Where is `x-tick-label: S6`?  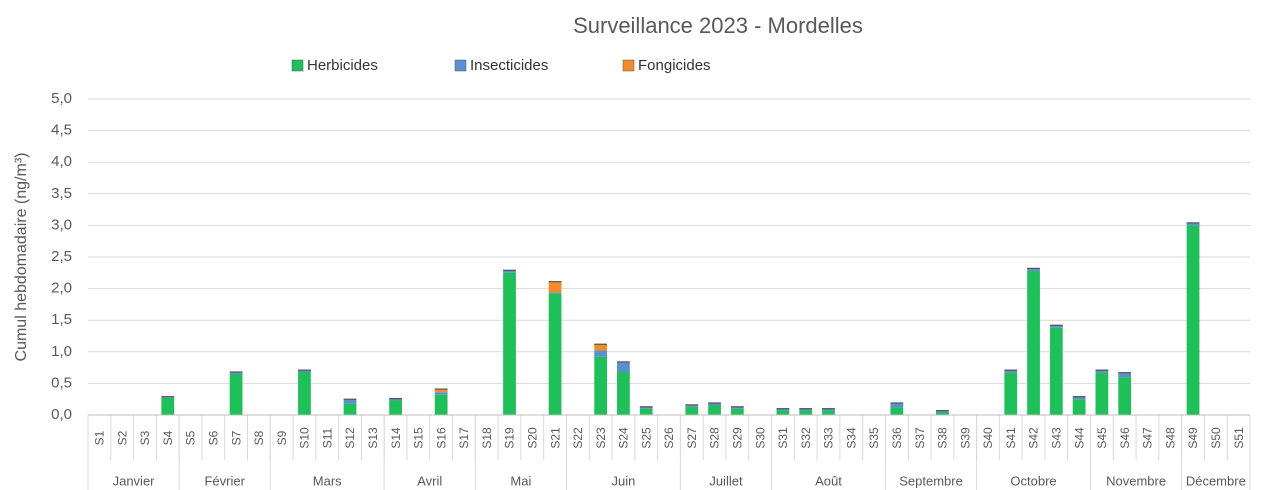 x-tick-label: S6 is located at coordinates (213, 437).